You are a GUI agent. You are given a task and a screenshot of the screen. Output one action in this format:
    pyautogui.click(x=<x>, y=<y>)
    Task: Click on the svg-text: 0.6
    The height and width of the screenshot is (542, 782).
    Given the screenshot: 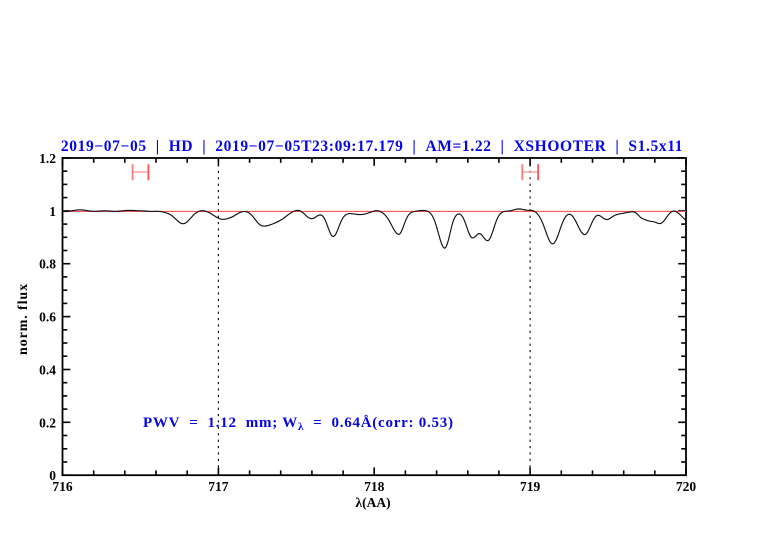 What is the action you would take?
    pyautogui.click(x=47, y=317)
    